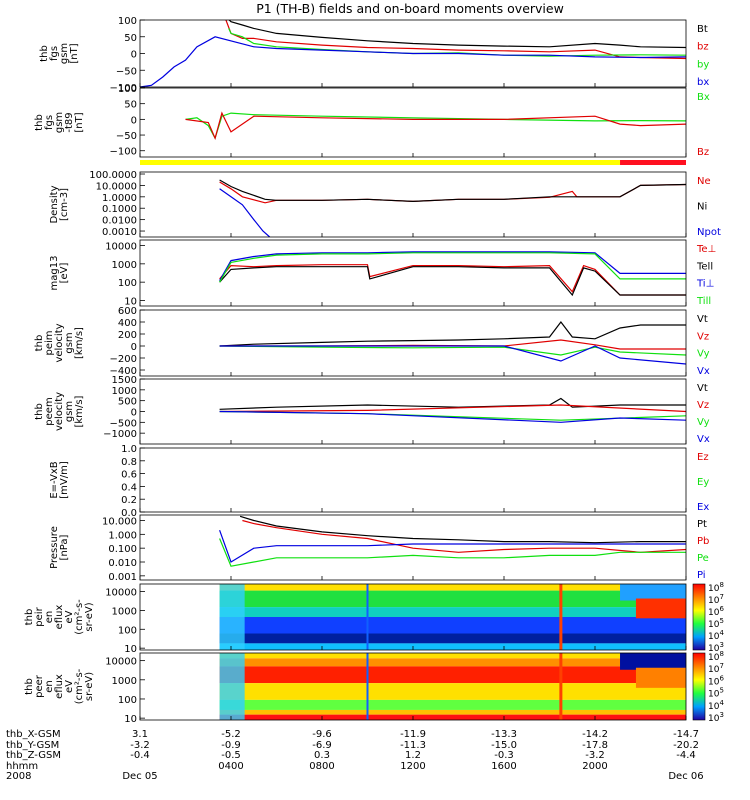  I want to click on legend-Vt: Vt, so click(702, 388).